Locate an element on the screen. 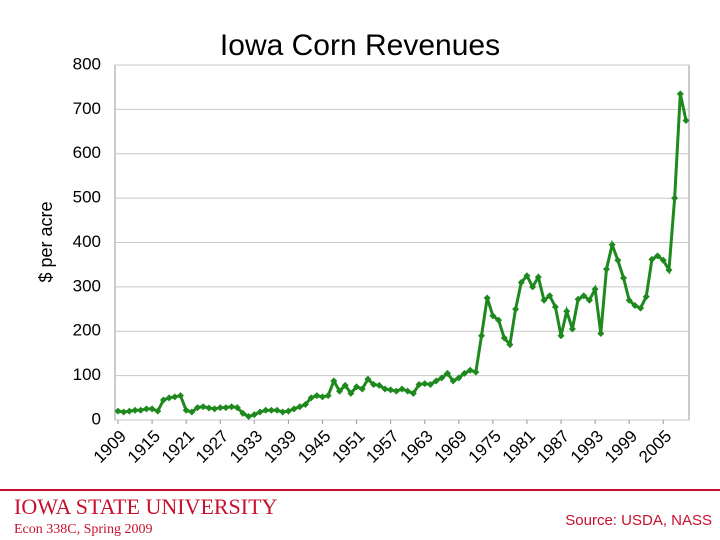 Image resolution: width=720 pixels, height=540 pixels. y-tick-label: 500 is located at coordinates (87, 197).